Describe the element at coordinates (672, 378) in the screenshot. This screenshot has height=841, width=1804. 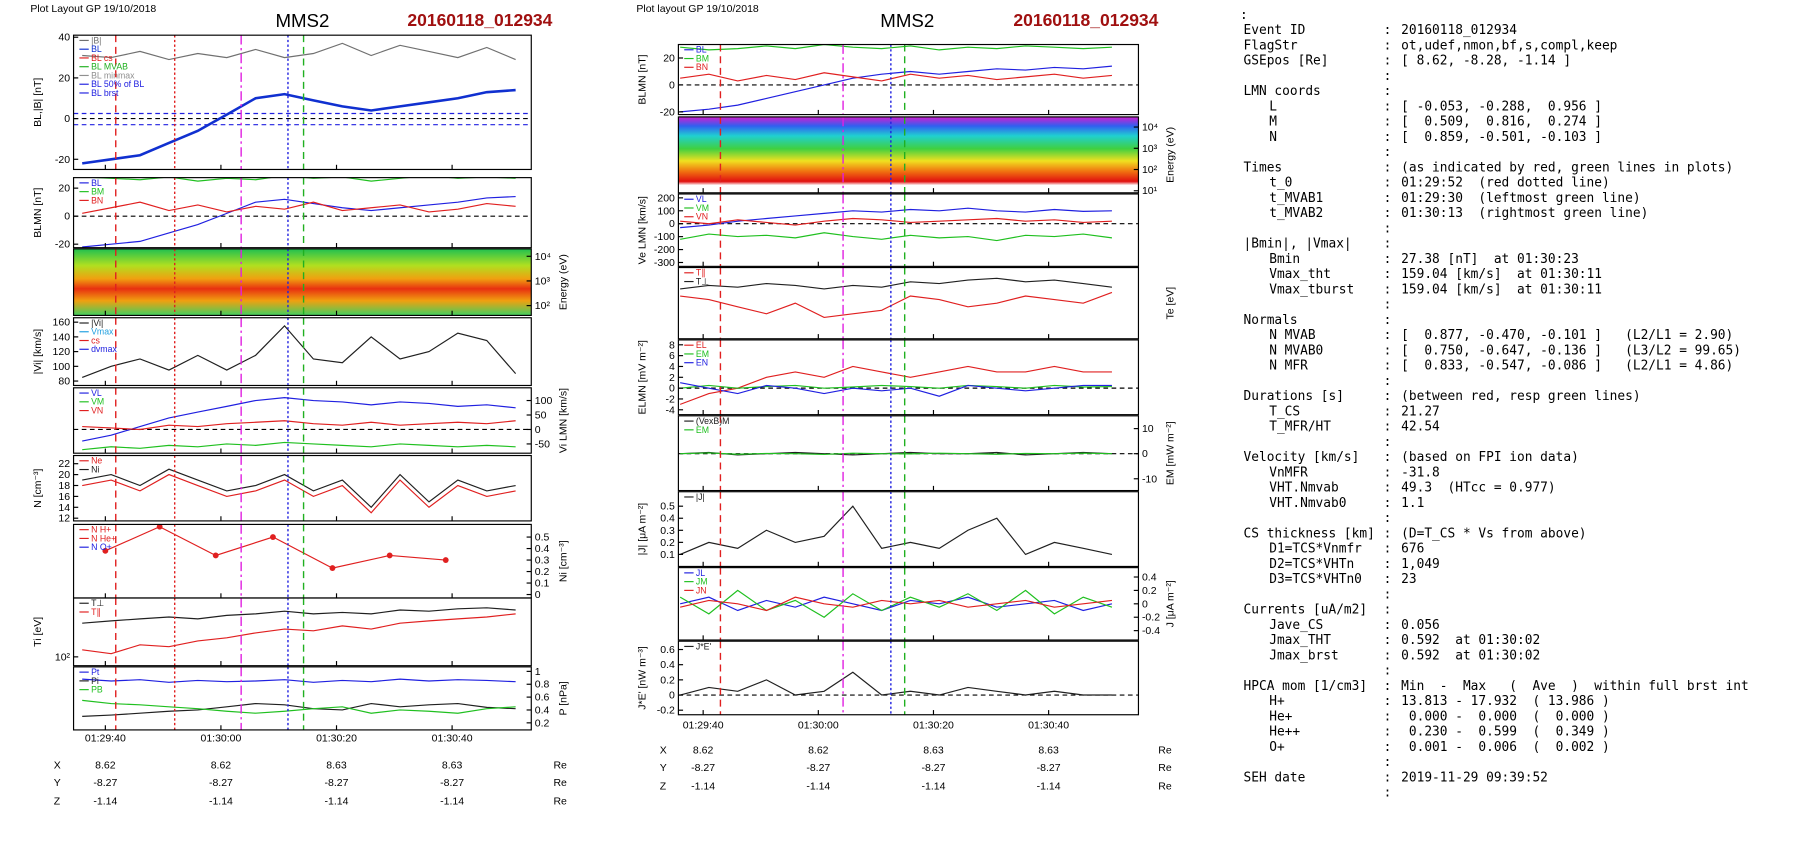
I see `y-tick-label: 2` at that location.